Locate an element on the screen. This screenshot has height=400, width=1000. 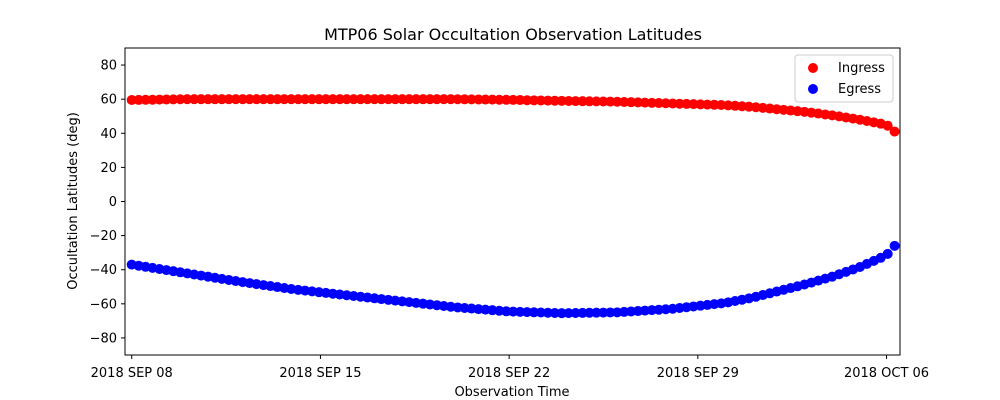
legend-ingress-label: Ingress is located at coordinates (861, 68).